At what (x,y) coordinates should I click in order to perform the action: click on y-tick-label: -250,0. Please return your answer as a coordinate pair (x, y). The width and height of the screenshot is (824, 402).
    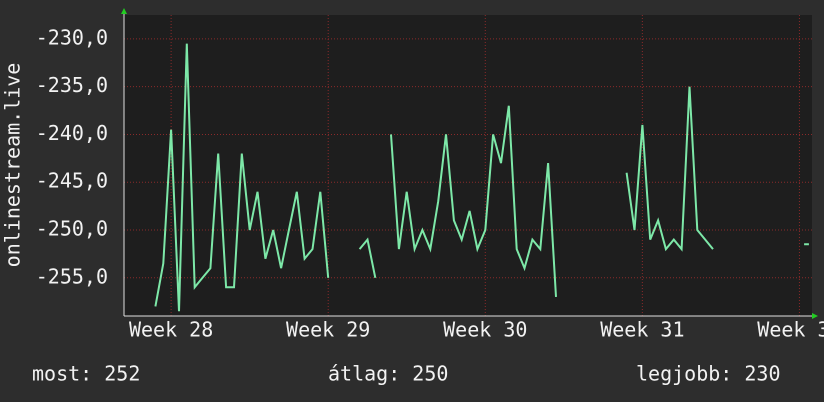
    Looking at the image, I should click on (72, 229).